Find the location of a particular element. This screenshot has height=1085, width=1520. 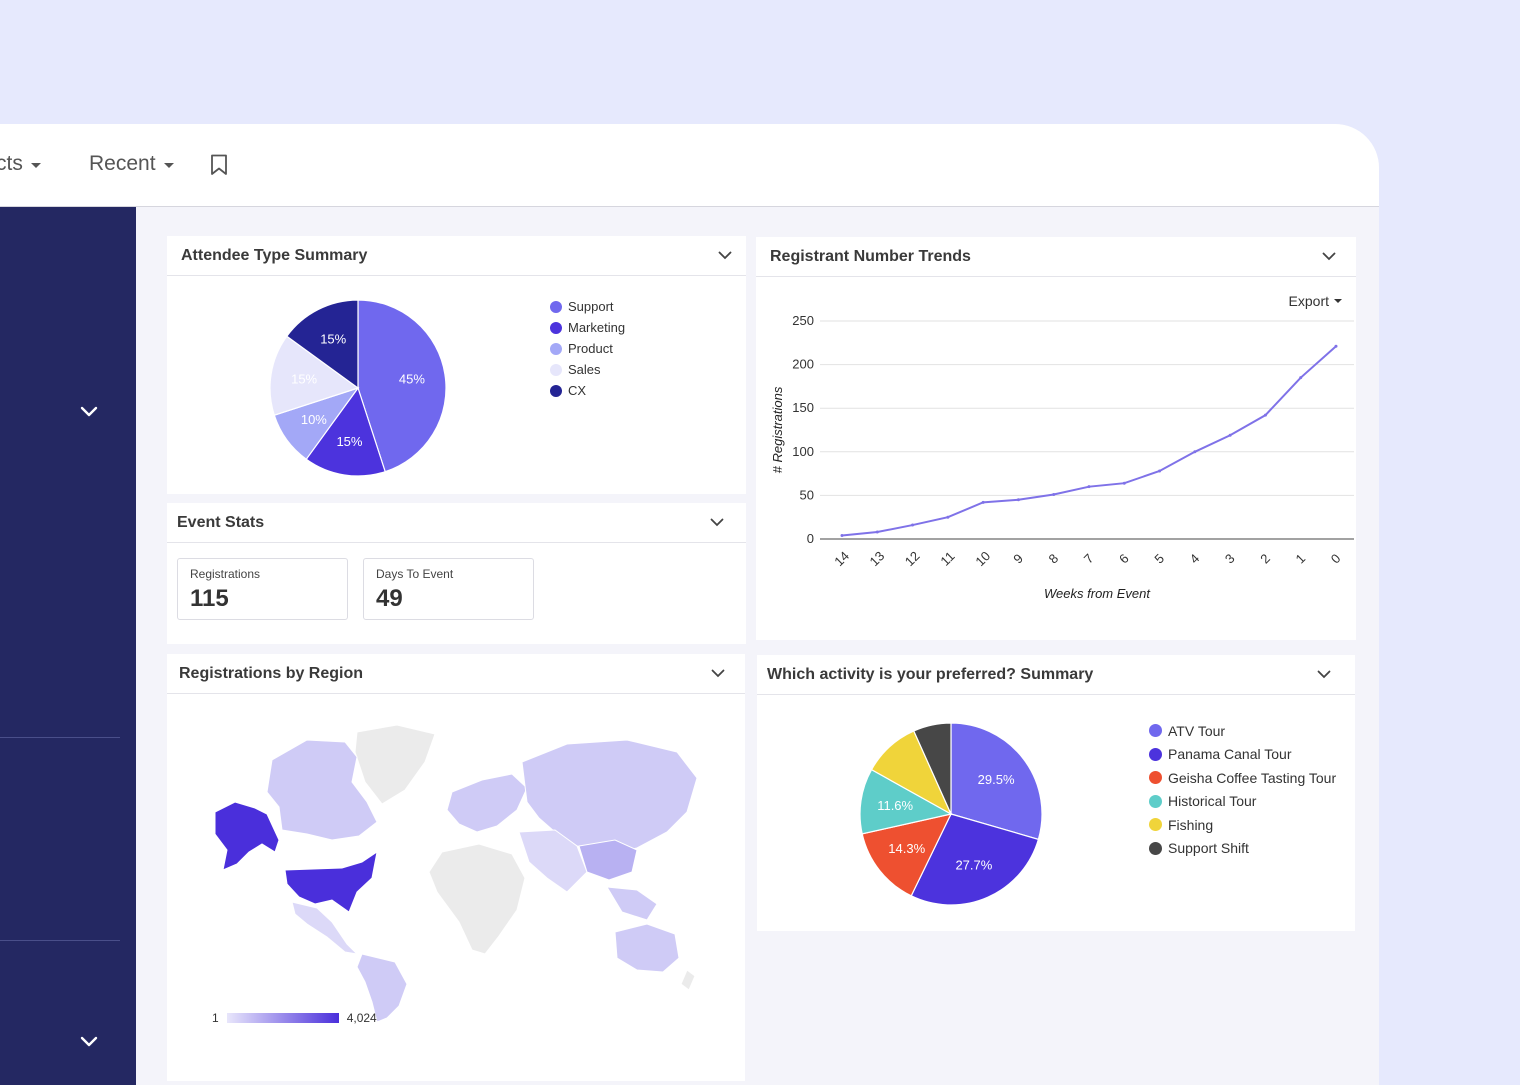

pie-slice-sales is located at coordinates (314, 375).